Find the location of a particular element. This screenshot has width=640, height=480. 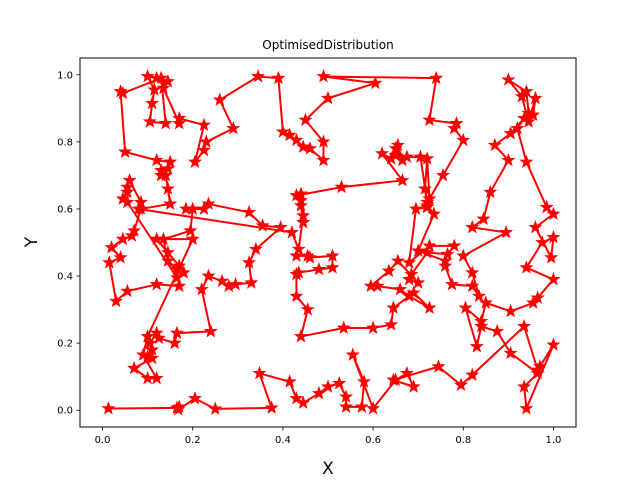

x-axis-ticks: 0.0 0.2 0.4 0.6 0.8 1.0 is located at coordinates (328, 436).